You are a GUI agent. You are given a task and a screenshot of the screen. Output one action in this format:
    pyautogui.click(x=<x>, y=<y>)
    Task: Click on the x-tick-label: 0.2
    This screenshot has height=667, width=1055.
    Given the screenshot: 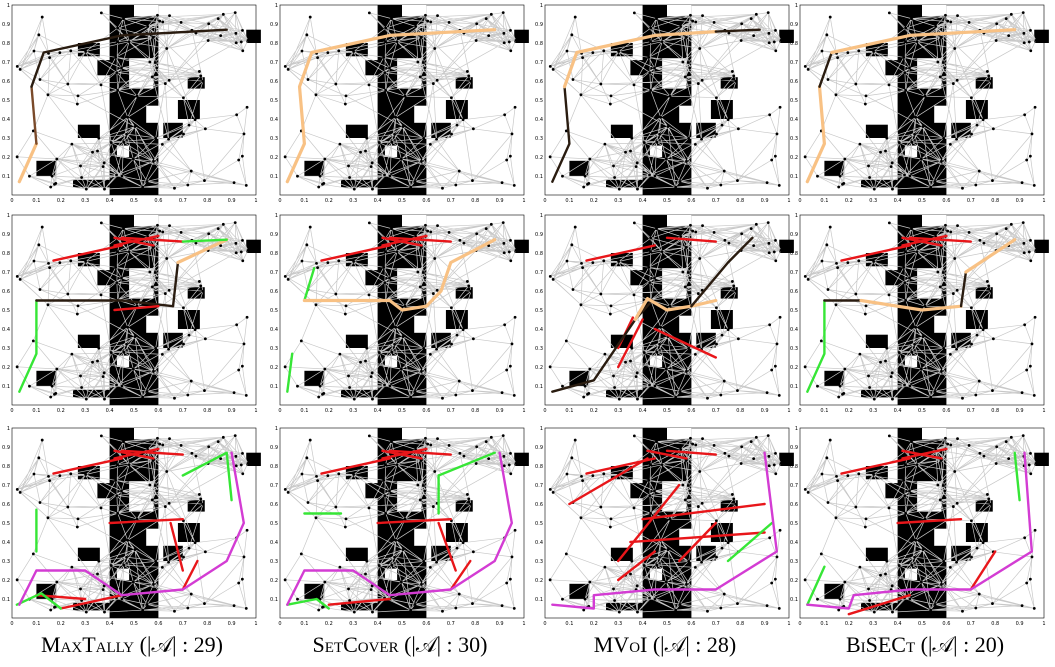 What is the action you would take?
    pyautogui.click(x=329, y=624)
    